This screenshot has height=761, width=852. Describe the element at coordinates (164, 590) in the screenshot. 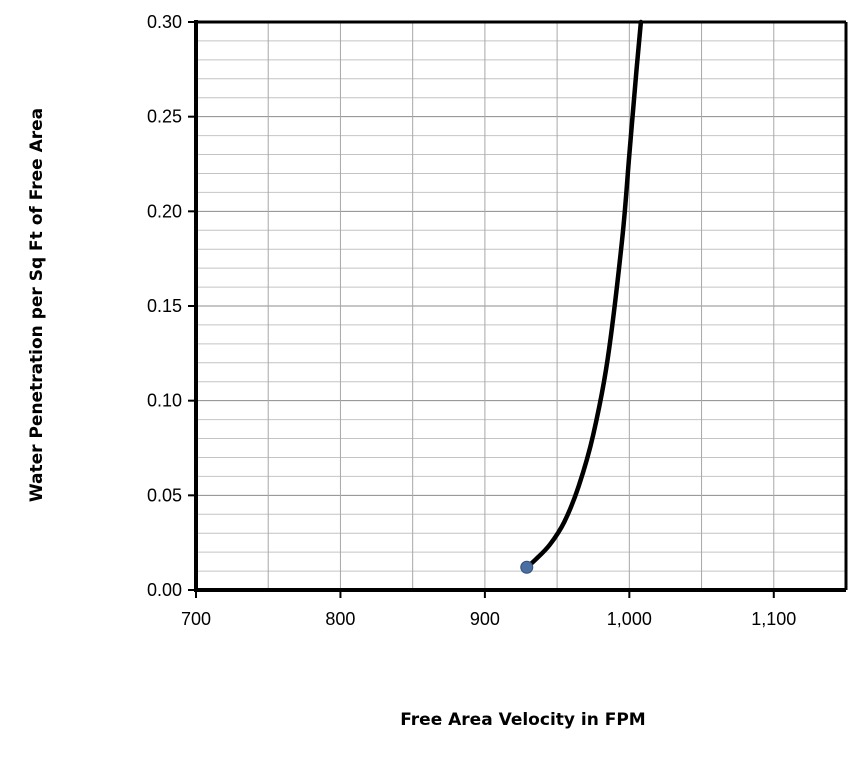

I see `y-tick-label: 0.00` at that location.